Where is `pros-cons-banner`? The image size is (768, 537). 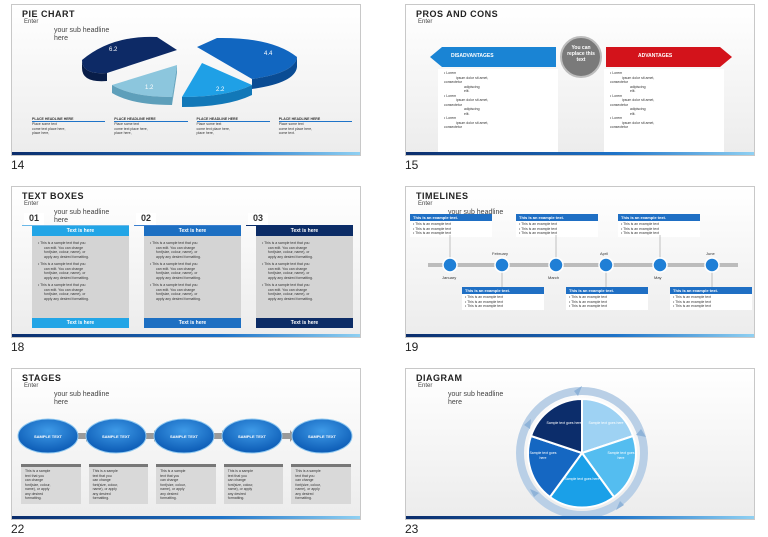 pros-cons-banner is located at coordinates (581, 57).